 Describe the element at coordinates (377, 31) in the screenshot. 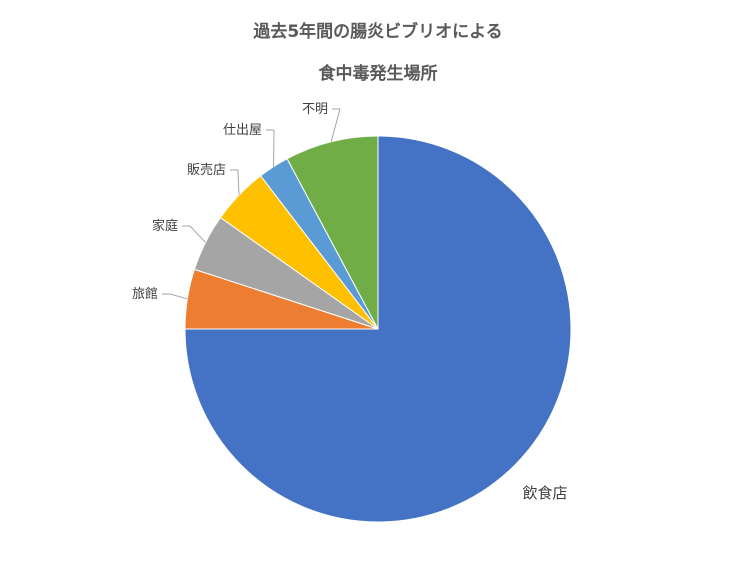

I see `chart-title-line-1: 過去5年間の腸炎ビブリオによる` at that location.